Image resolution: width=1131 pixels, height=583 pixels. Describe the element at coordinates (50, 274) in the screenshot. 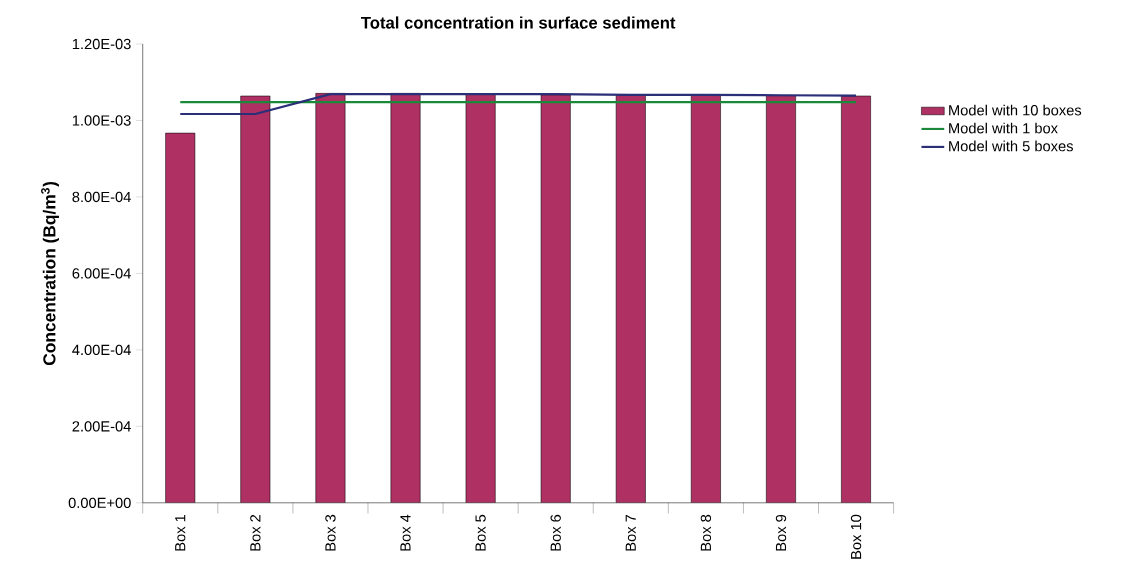

I see `y-axis-title: Concentration (Bq/m$^{3}$)` at that location.